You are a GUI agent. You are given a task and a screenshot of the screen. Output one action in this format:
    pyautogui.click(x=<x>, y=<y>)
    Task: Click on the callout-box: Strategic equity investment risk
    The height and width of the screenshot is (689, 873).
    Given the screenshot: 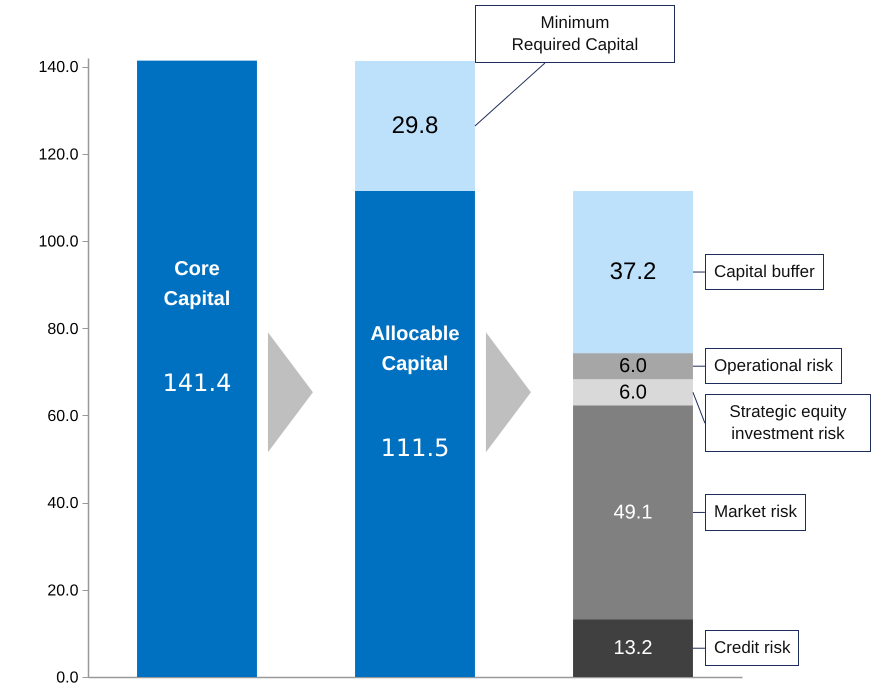 What is the action you would take?
    pyautogui.click(x=787, y=423)
    